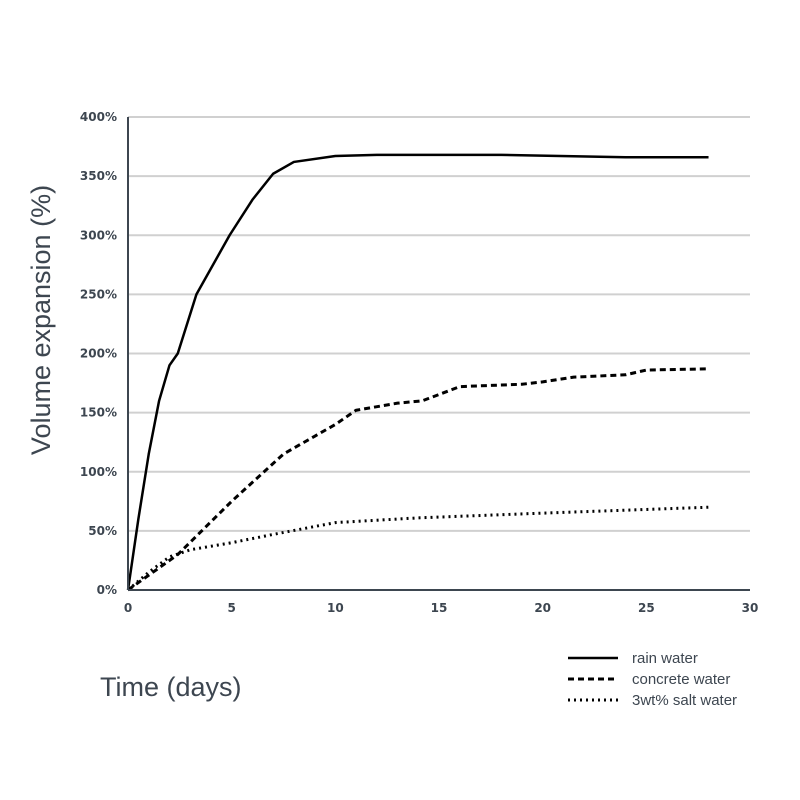 Image resolution: width=800 pixels, height=800 pixels. Describe the element at coordinates (107, 590) in the screenshot. I see `y-tick-label: 0%` at that location.